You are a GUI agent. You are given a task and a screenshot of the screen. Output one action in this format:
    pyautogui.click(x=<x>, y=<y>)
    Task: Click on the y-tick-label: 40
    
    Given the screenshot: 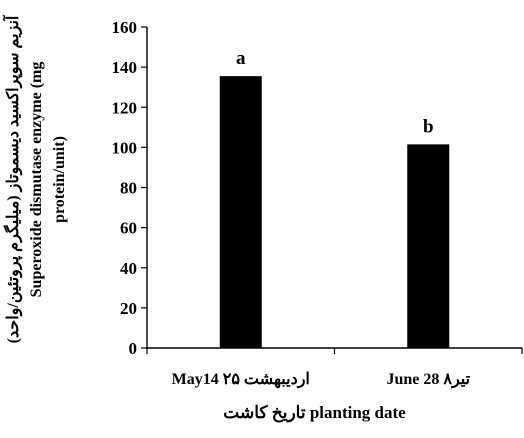 What is the action you would take?
    pyautogui.click(x=128, y=268)
    